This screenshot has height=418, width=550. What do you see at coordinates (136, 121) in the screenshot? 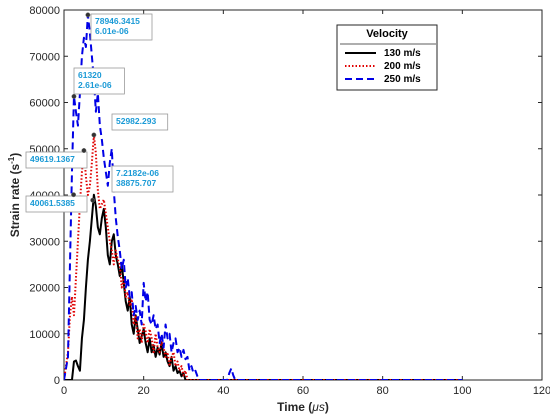
I see `datatip-label: 52982.293` at bounding box center [136, 121].